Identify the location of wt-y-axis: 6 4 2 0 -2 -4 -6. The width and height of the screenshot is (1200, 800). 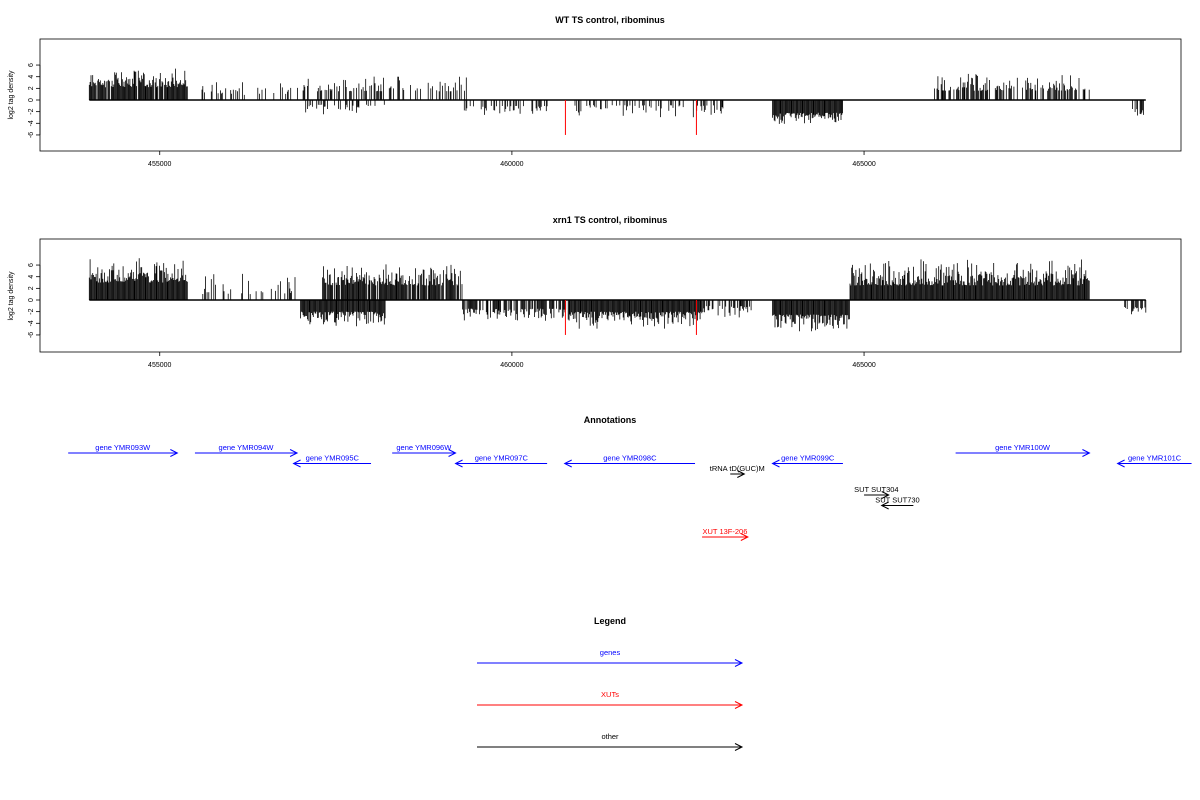
(34, 100).